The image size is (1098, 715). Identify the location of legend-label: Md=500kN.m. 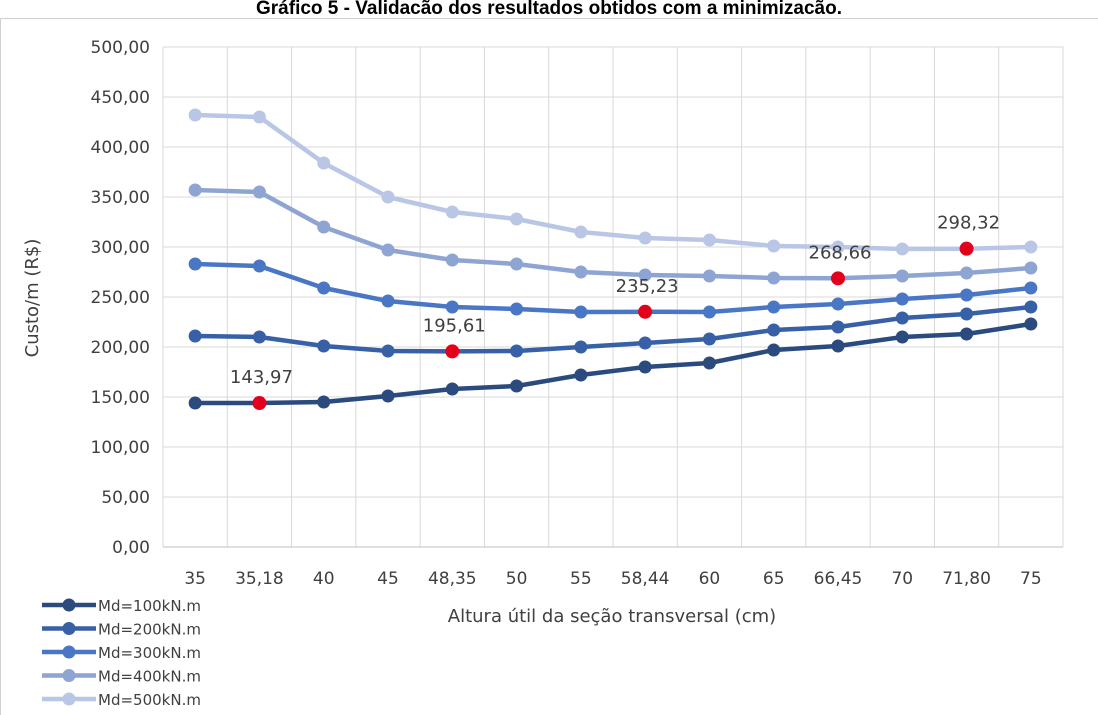
(149, 700).